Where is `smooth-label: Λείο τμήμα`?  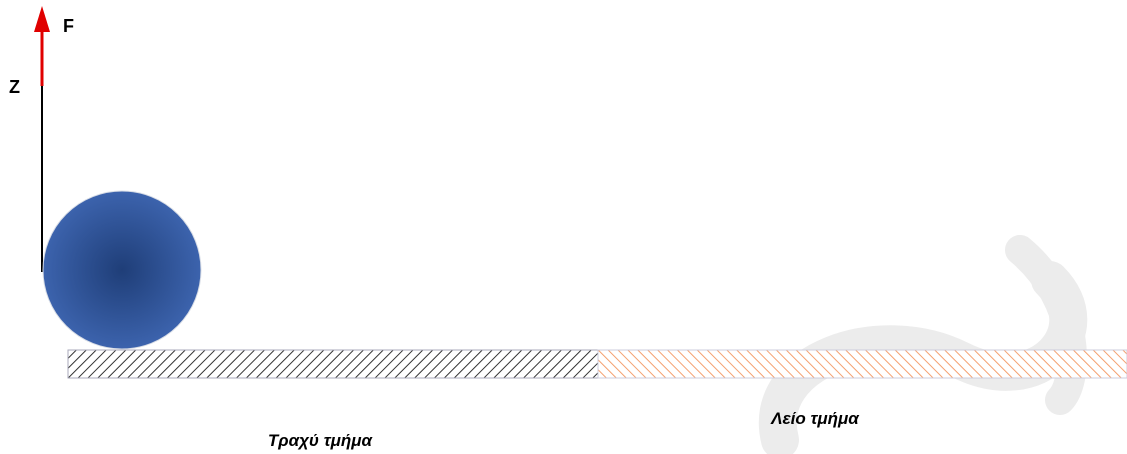 smooth-label: Λείο τμήμα is located at coordinates (815, 418).